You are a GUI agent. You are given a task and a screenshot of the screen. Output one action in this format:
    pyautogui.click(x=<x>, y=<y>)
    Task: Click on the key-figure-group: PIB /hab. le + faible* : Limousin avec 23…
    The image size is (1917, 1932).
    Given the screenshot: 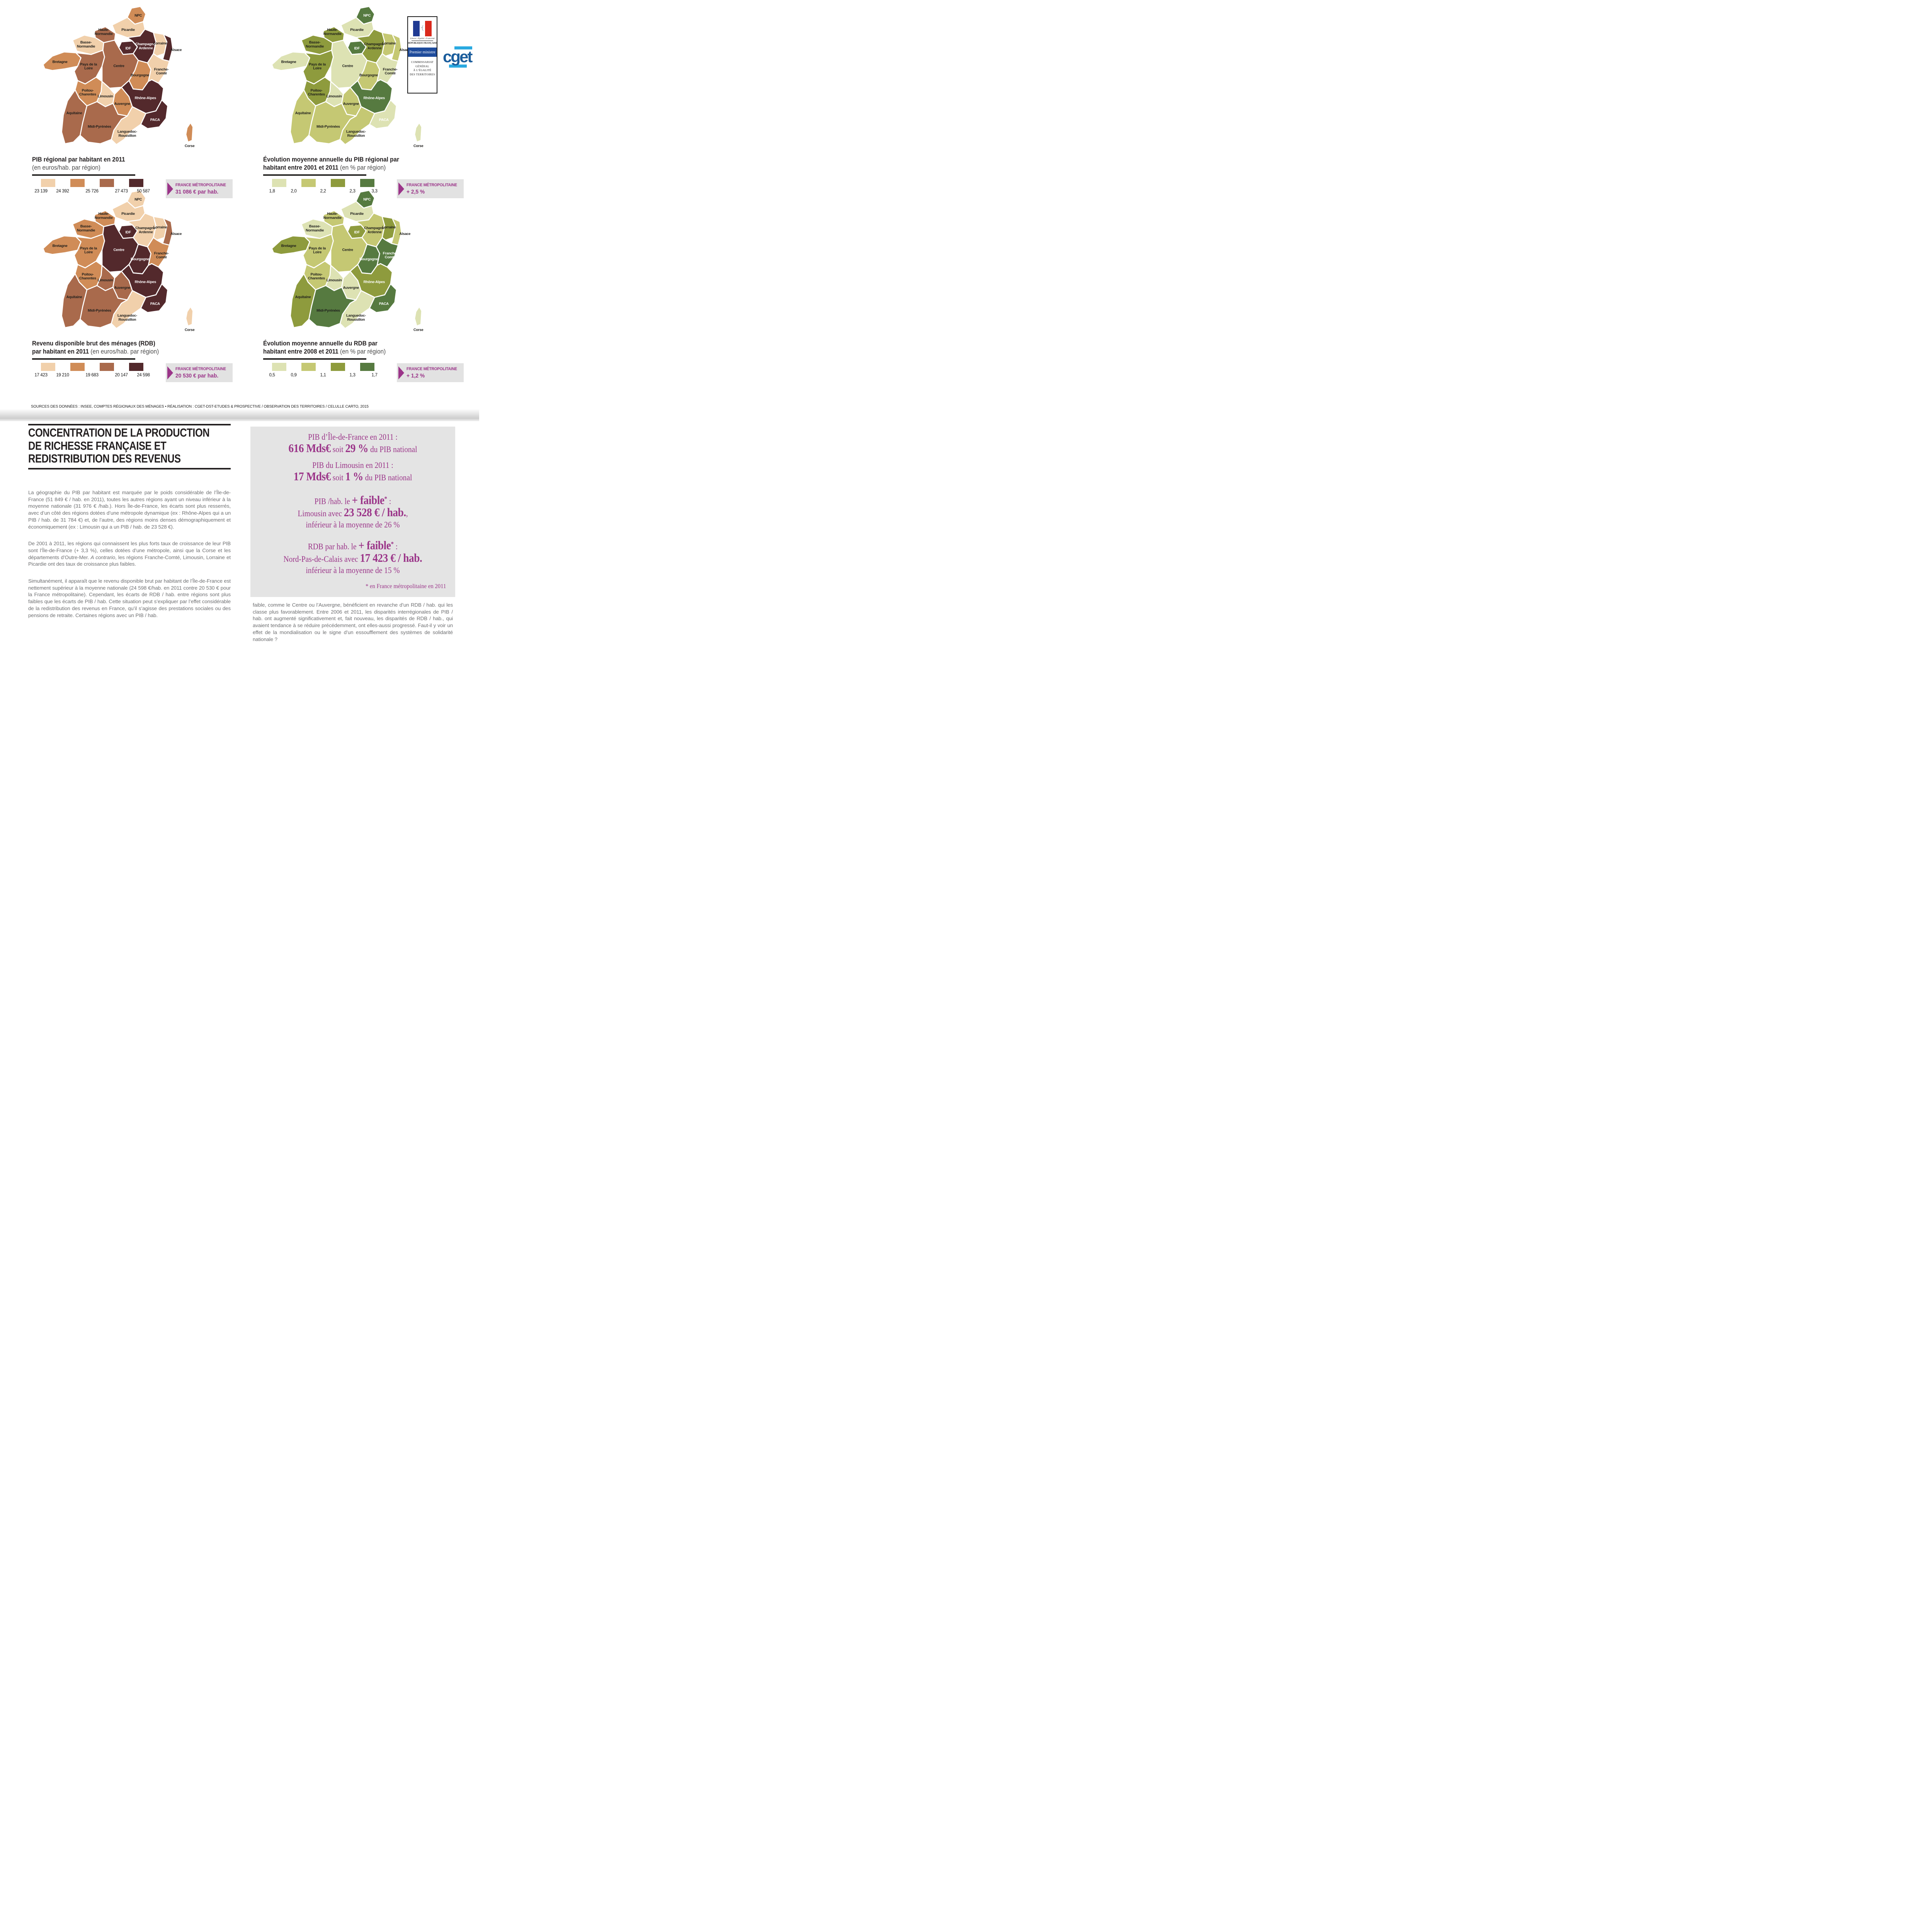 What is the action you would take?
    pyautogui.click(x=352, y=512)
    